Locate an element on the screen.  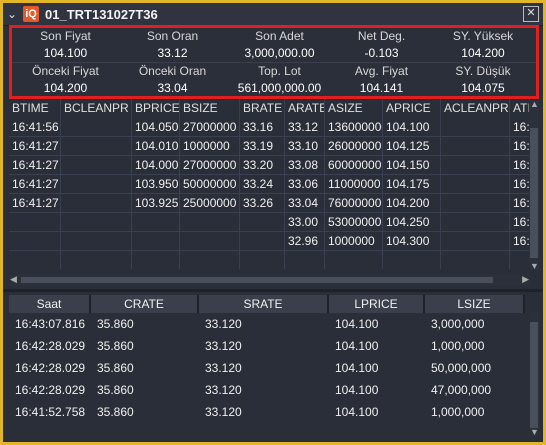
table-cell: 16:41:27 is located at coordinates (35, 184).